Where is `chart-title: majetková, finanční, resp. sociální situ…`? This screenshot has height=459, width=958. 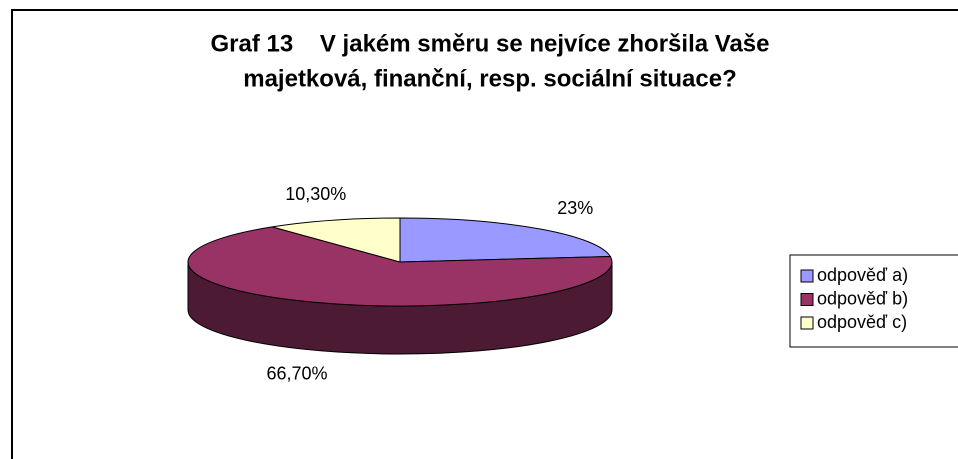 chart-title: majetková, finanční, resp. sociální situ… is located at coordinates (490, 78).